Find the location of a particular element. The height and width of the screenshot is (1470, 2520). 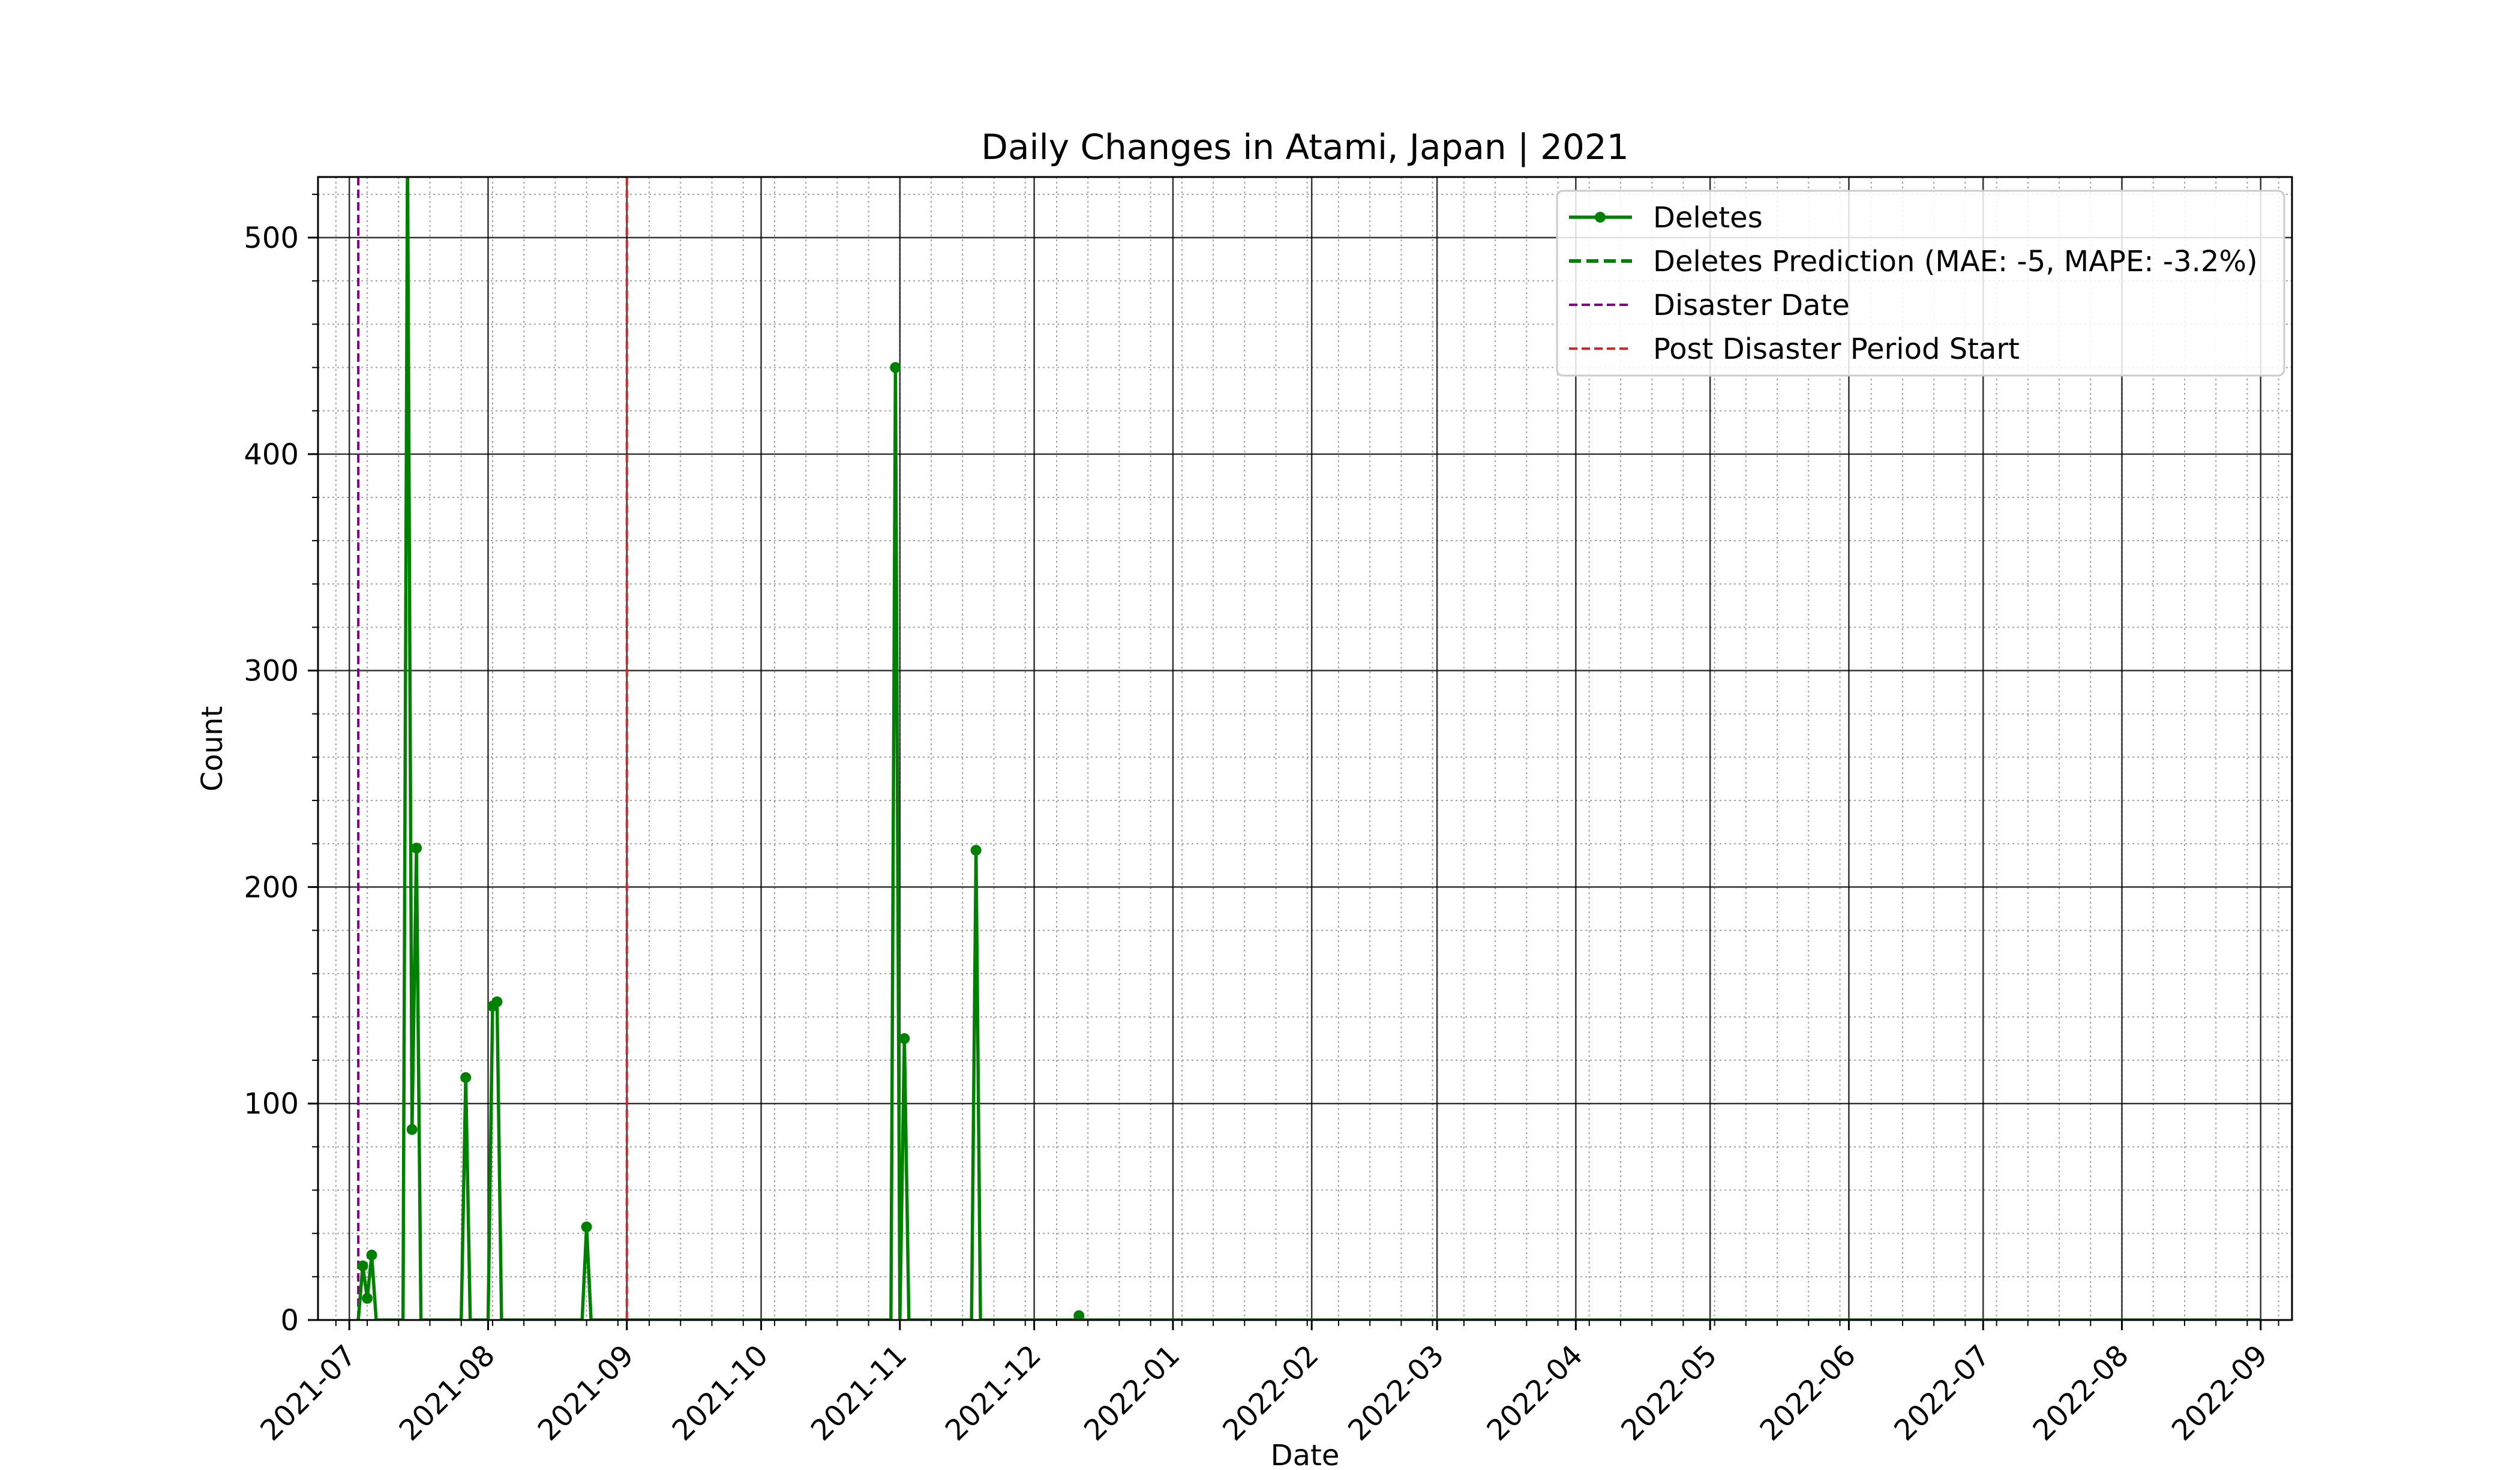

y-axis: 0 100 200 300 400 500 is located at coordinates (281, 765).